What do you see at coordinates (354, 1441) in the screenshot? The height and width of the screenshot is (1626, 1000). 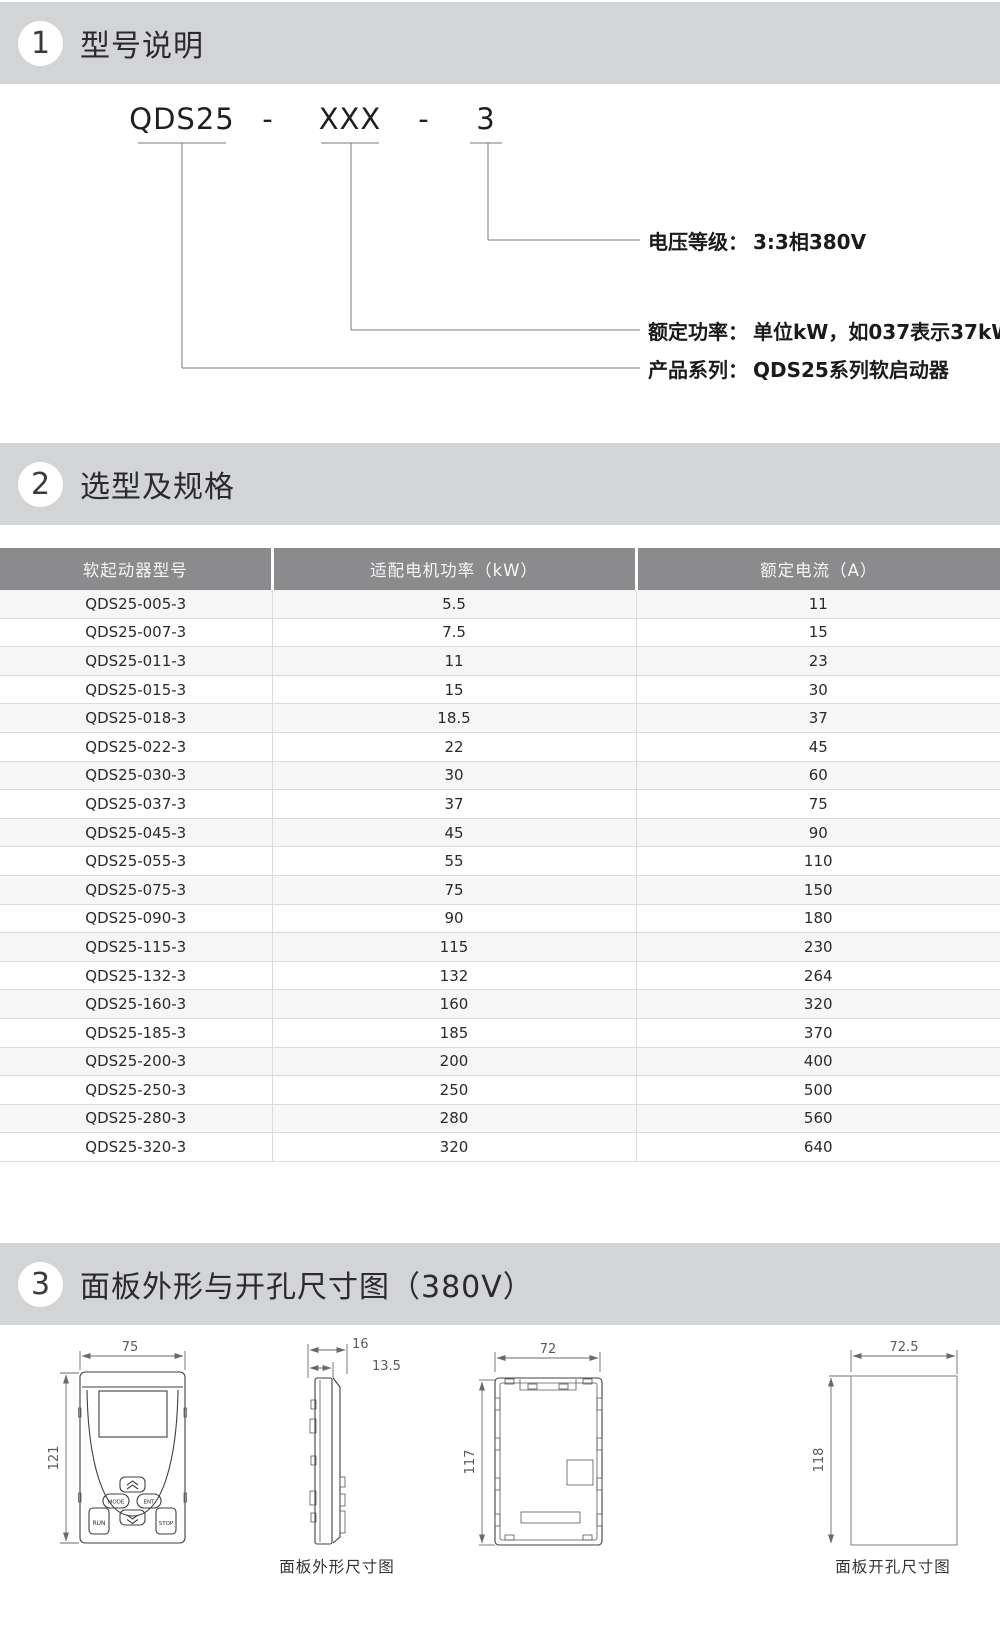 I see `side-view-drawing: 16 13.5` at bounding box center [354, 1441].